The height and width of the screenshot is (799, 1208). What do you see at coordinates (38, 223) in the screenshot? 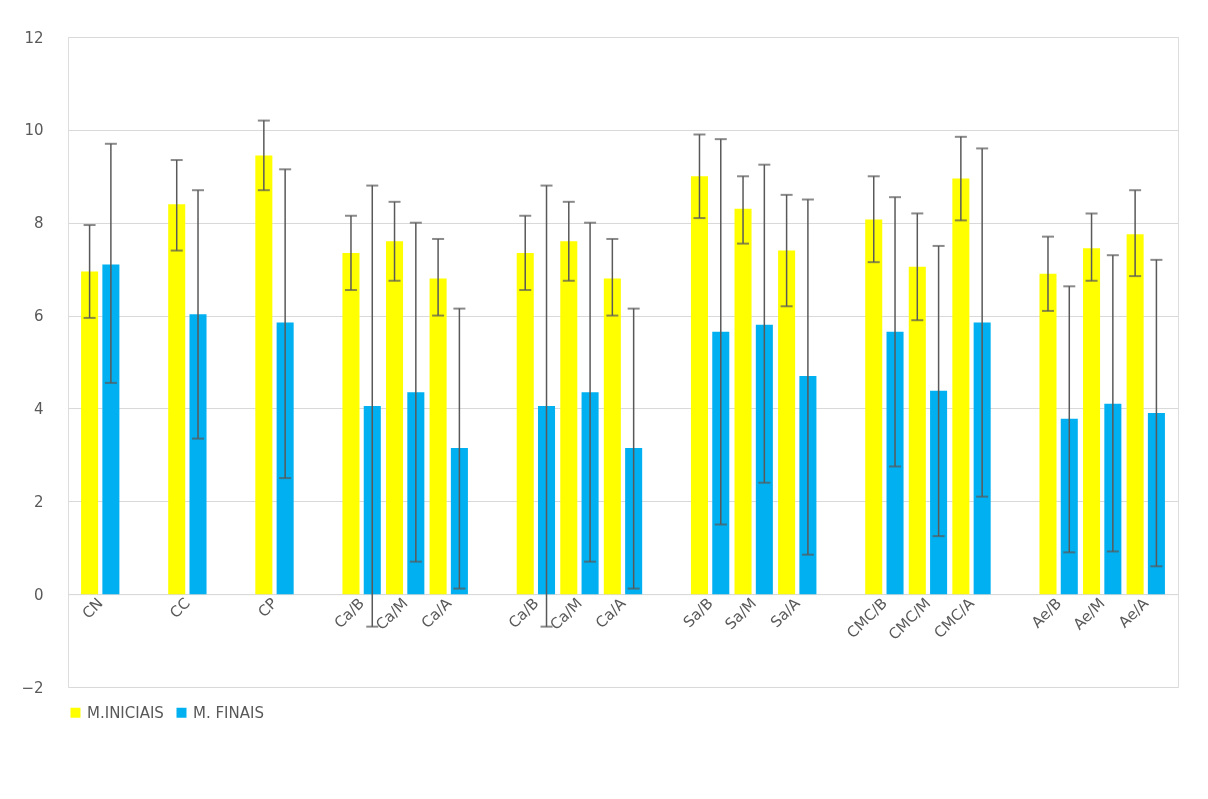
I see `y-tick-label: 8` at bounding box center [38, 223].